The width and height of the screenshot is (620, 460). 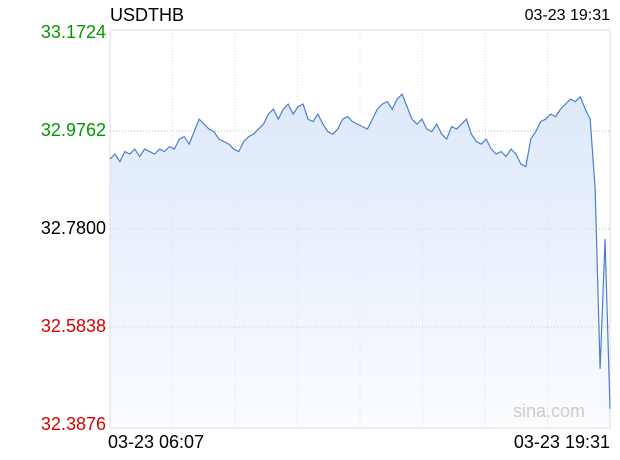 What do you see at coordinates (73, 326) in the screenshot?
I see `y-tick-label: 32.5838` at bounding box center [73, 326].